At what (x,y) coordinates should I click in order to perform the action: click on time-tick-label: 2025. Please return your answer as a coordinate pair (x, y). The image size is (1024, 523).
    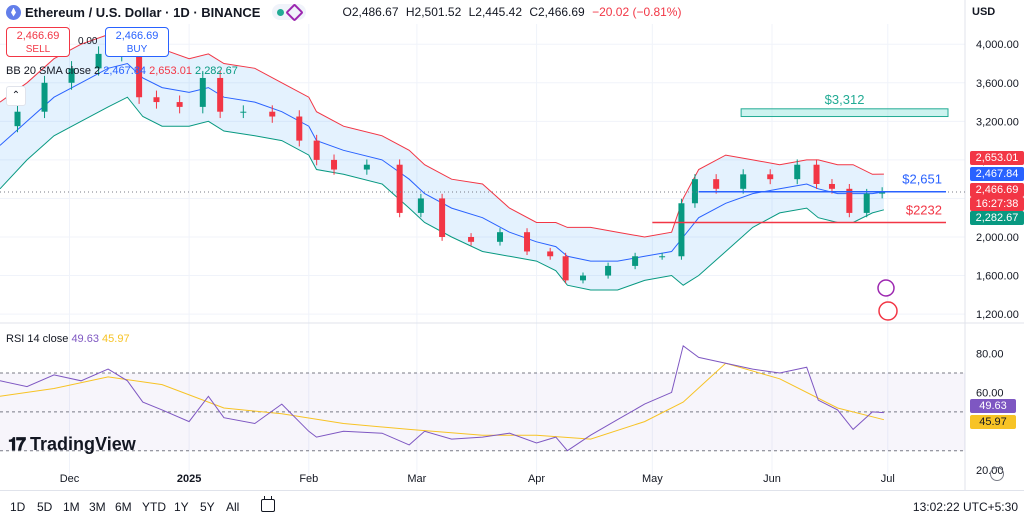
    Looking at the image, I should click on (189, 479).